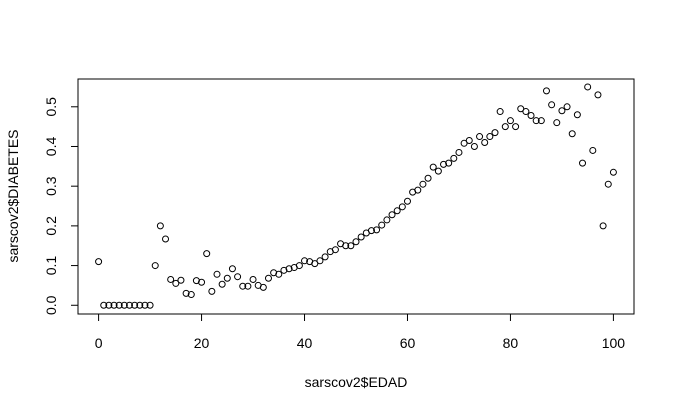 Image resolution: width=675 pixels, height=411 pixels. What do you see at coordinates (61, 206) in the screenshot?
I see `y-axis: 0.0 0.1 0.2 0.3 0.4 0.5` at bounding box center [61, 206].